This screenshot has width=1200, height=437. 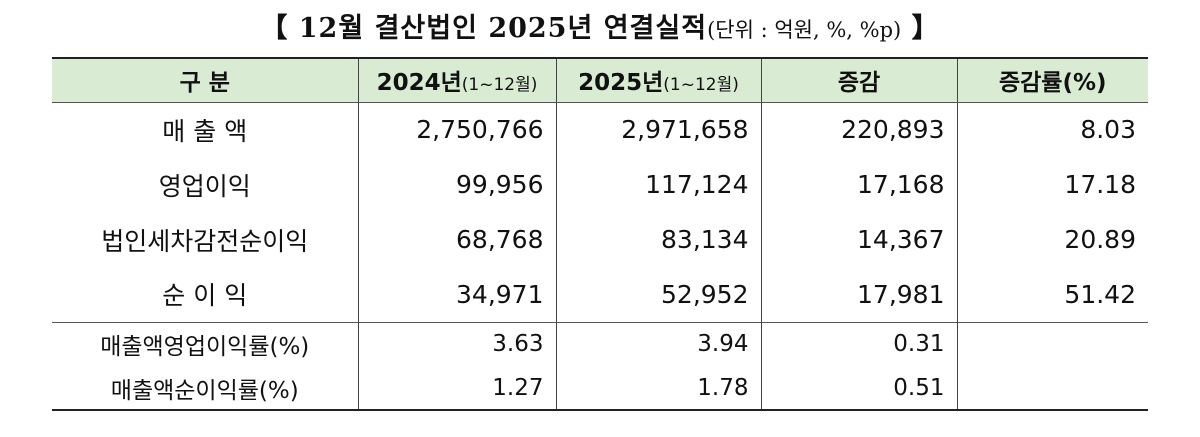 I want to click on table-row: 매출액순이익률(%) 1.27 1.78 0.51, so click(x=600, y=388).